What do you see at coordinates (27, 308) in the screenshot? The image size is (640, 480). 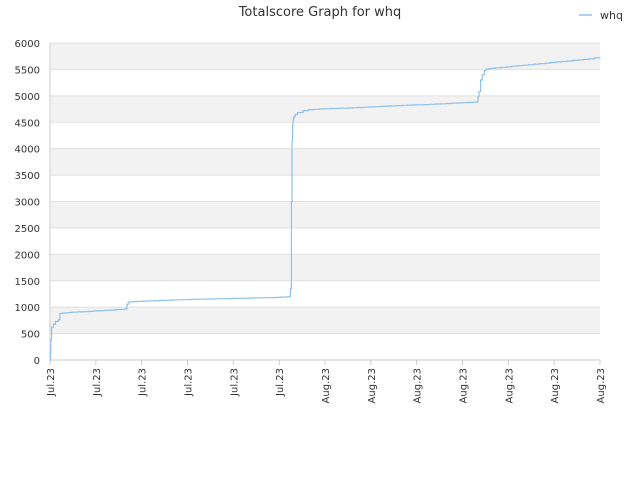 I see `y-tick-label: 1000` at bounding box center [27, 308].